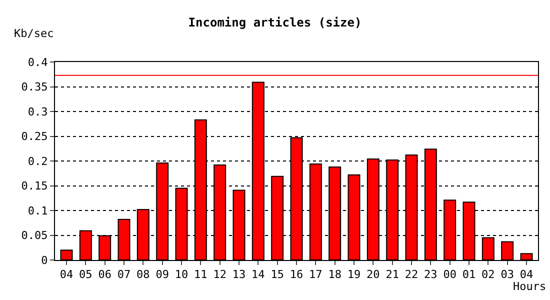  I want to click on x-tick-label: 12, so click(219, 275).